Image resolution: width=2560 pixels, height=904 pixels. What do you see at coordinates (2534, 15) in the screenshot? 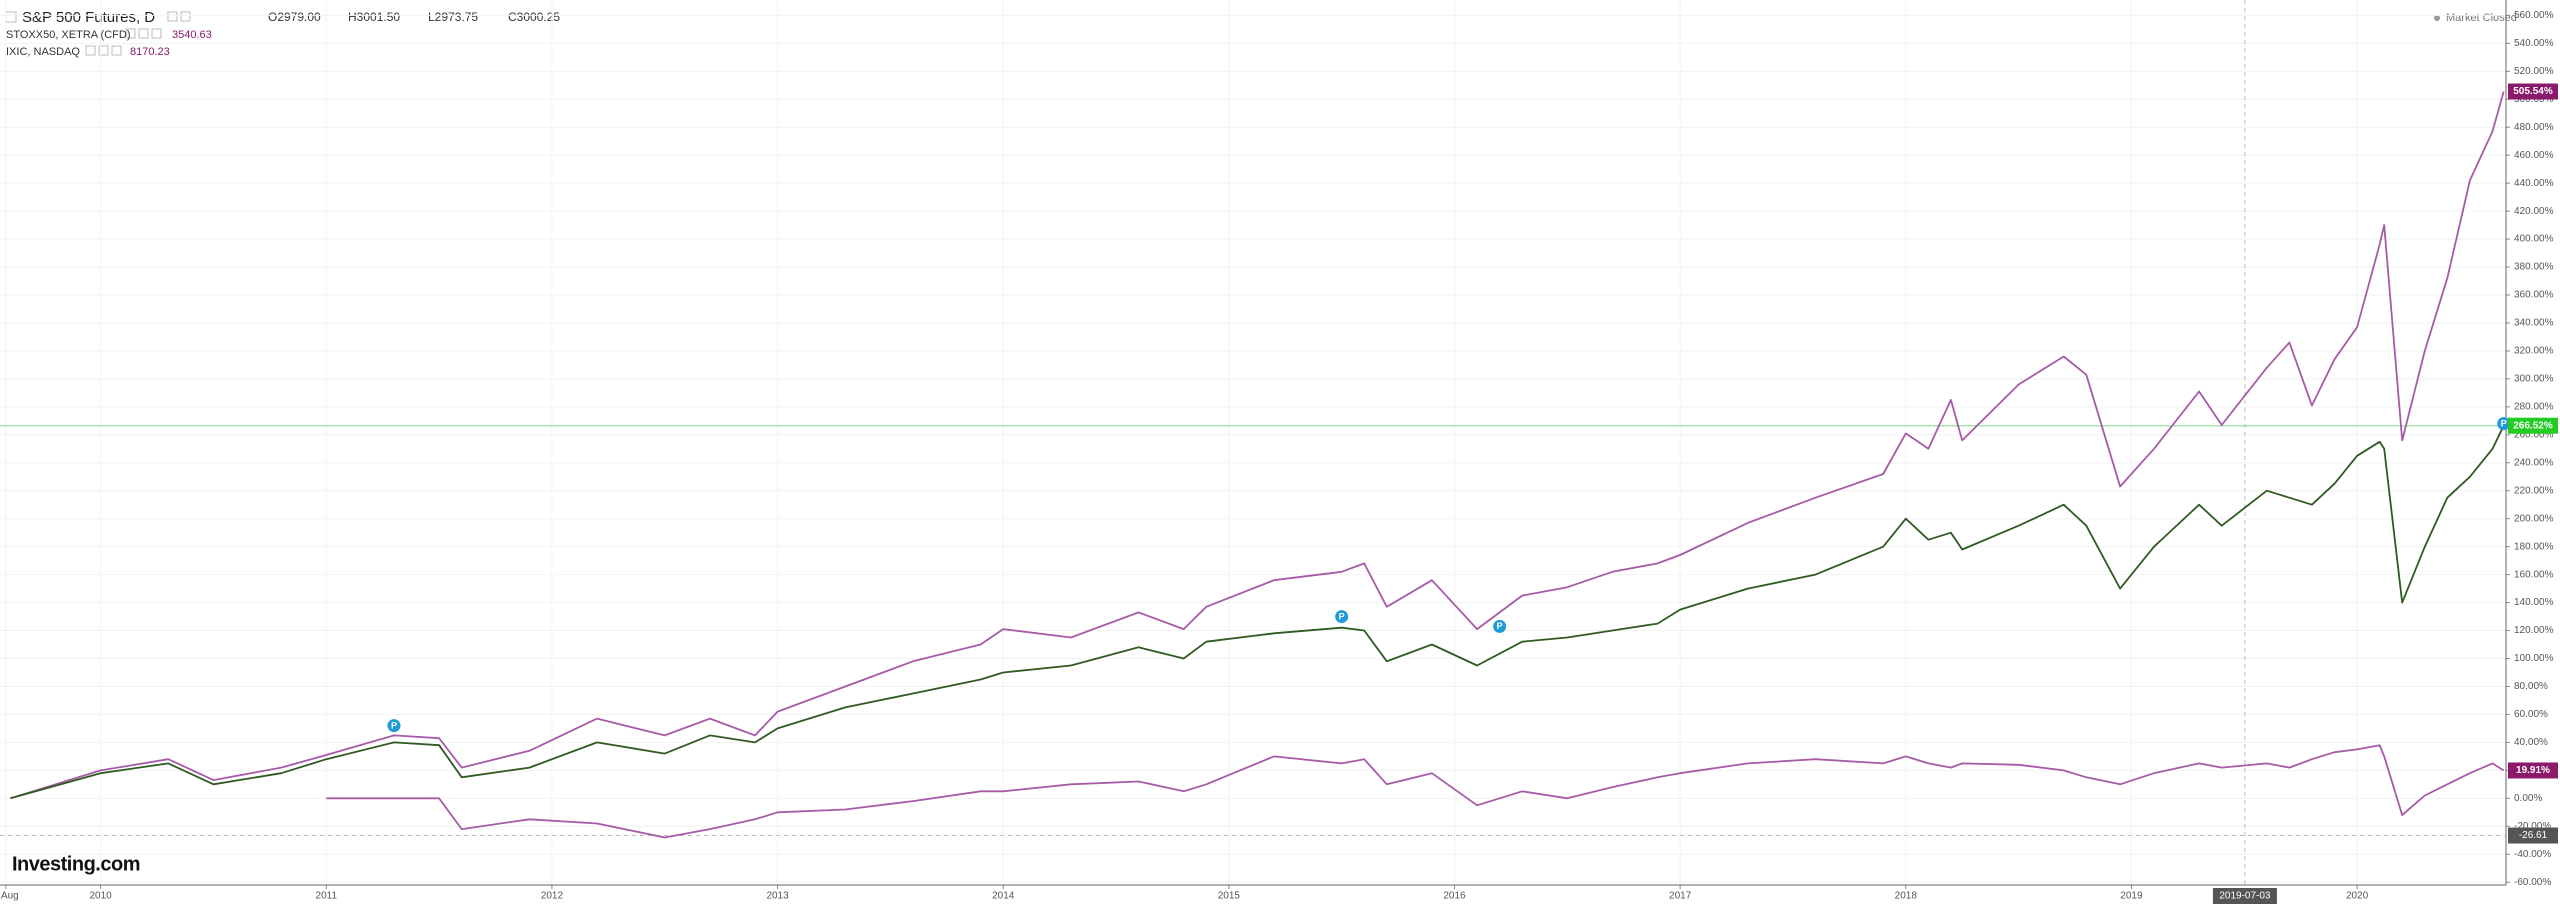
I see `y-tick-label: 560.00%` at bounding box center [2534, 15].